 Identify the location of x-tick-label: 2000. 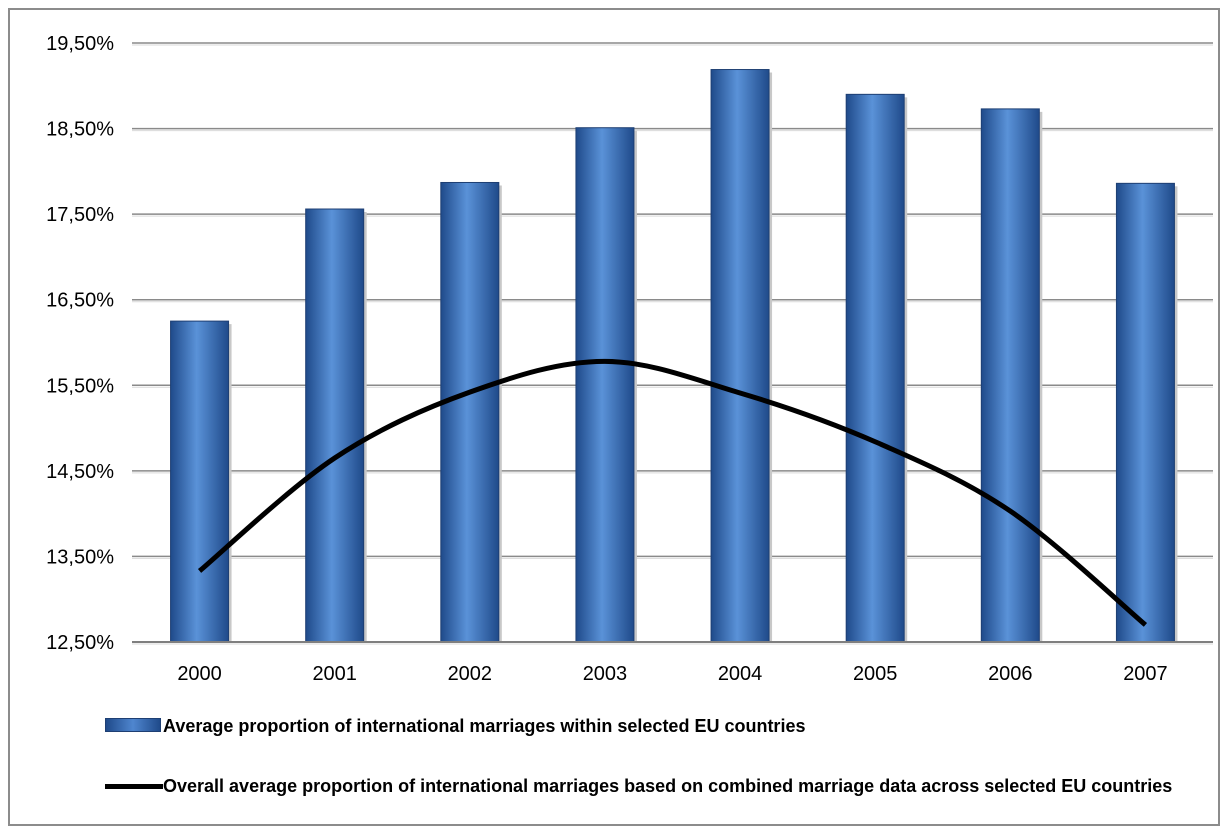
(199, 674).